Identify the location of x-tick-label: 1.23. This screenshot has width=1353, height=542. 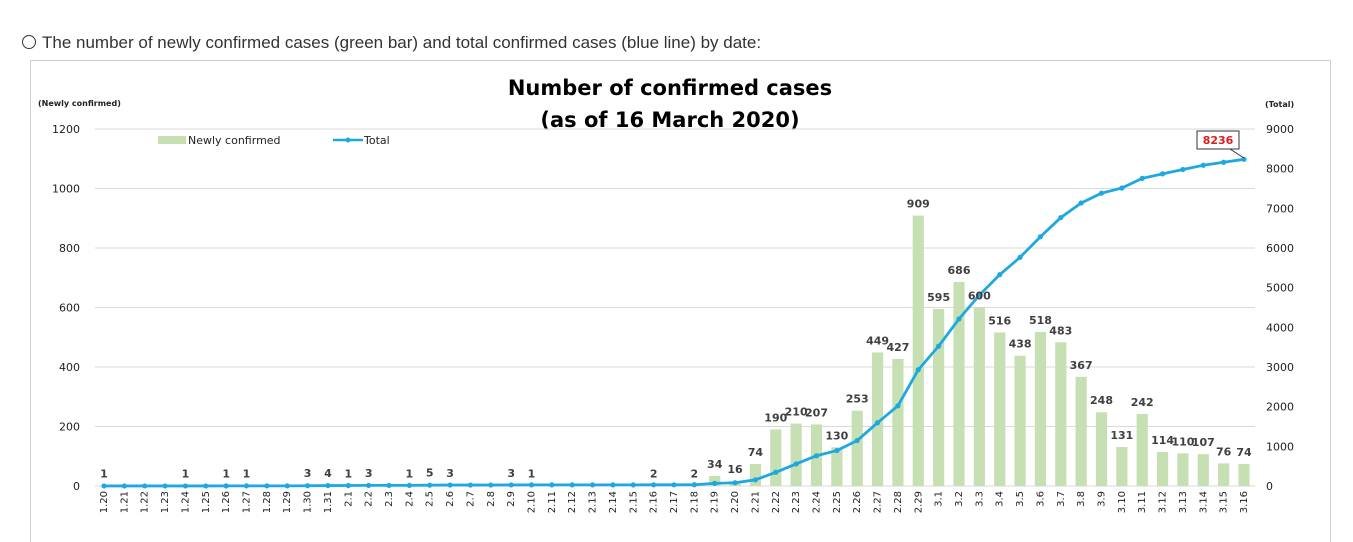
(165, 502).